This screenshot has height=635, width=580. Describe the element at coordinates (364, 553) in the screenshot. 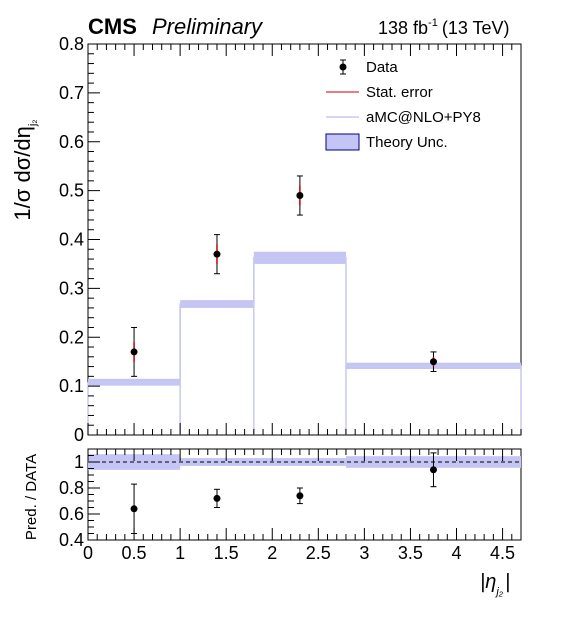

I see `x-tick-label-3: 3` at that location.